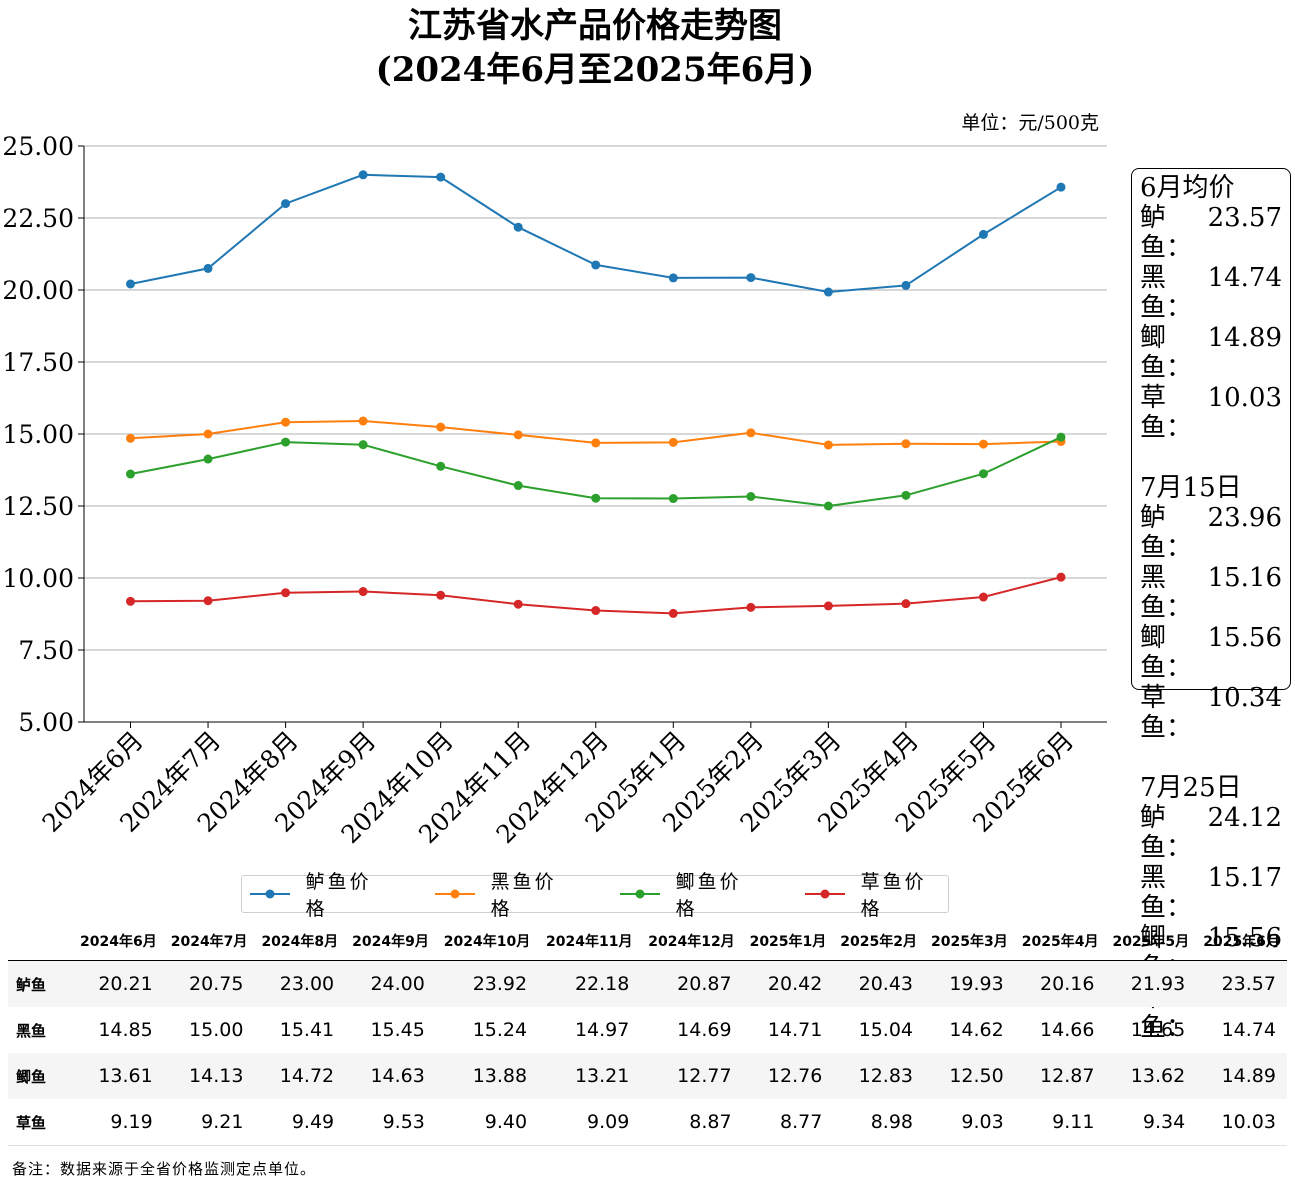 This screenshot has height=1198, width=1295. What do you see at coordinates (300, 941) in the screenshot?
I see `table-column-header: 2024年8月` at bounding box center [300, 941].